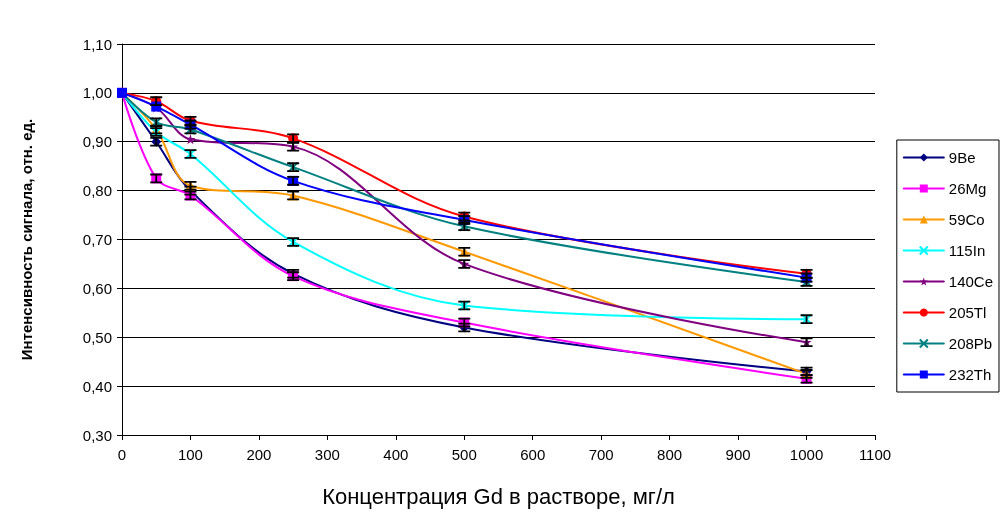  I want to click on legend-label: 140Ce, so click(970, 281).